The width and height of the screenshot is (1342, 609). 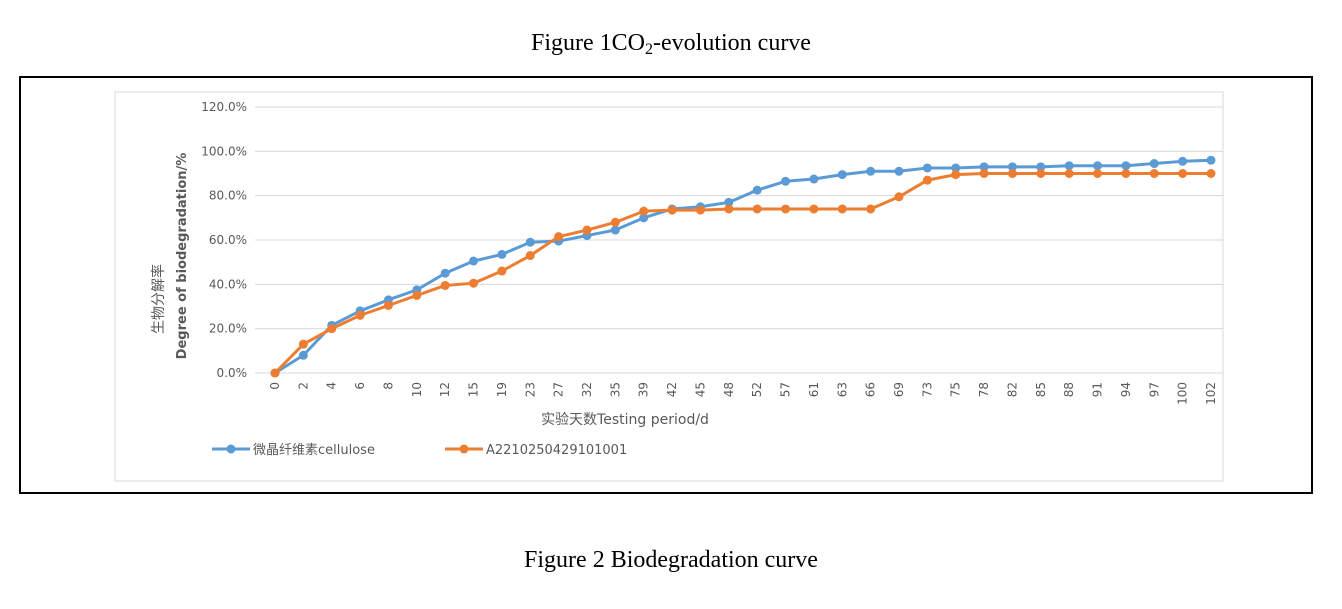 I want to click on y-axis-label-chinese: 生物分解率, so click(x=158, y=299).